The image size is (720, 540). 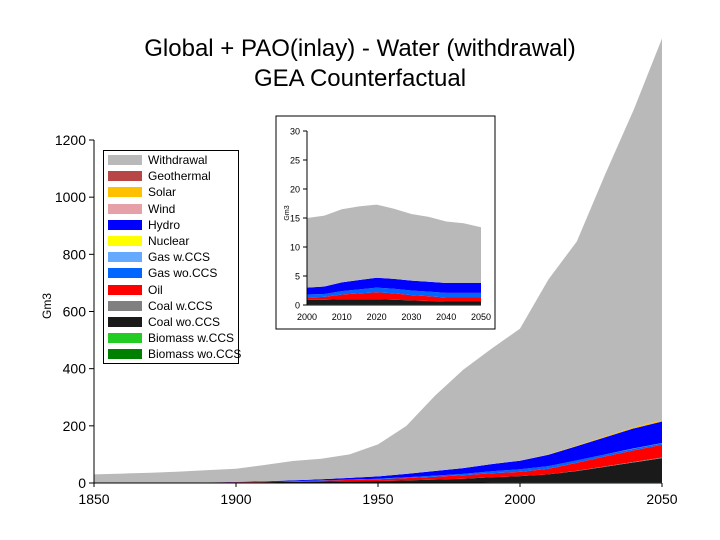 What do you see at coordinates (481, 317) in the screenshot?
I see `inset-x-tick-label: 2050` at bounding box center [481, 317].